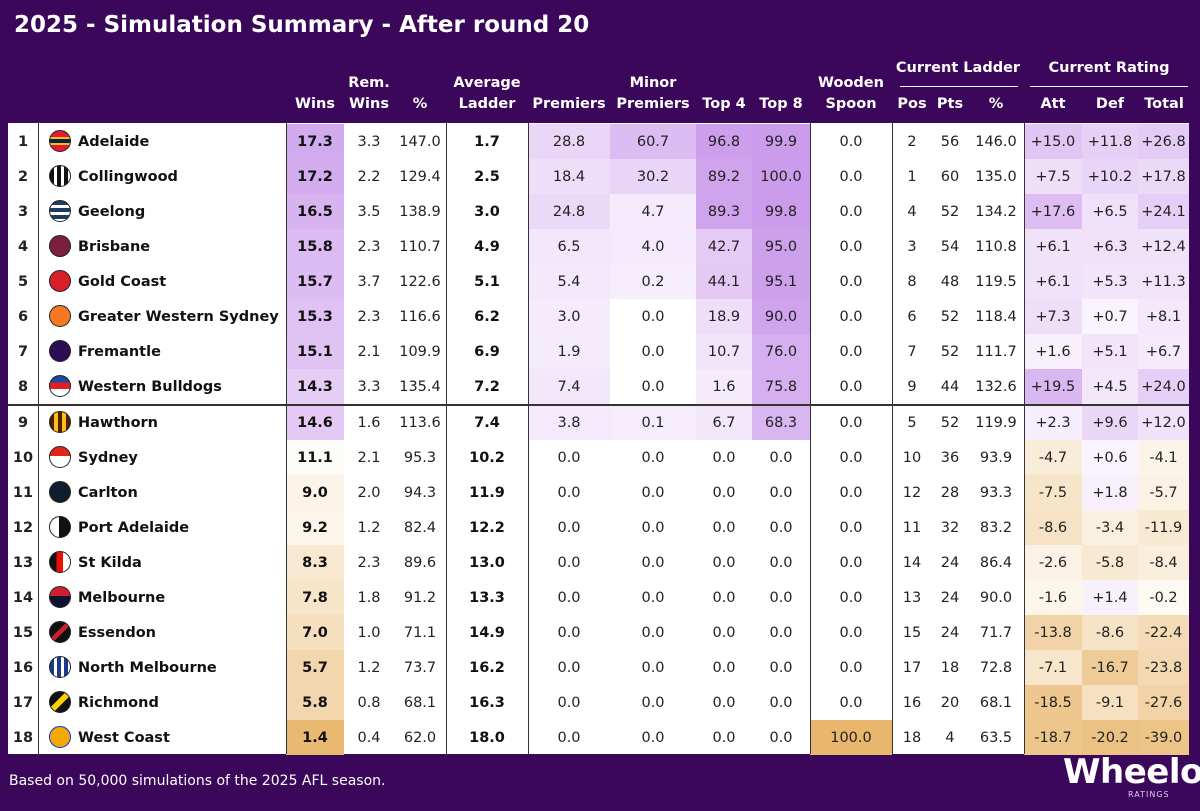  I want to click on melbourne-logo-icon, so click(60, 597).